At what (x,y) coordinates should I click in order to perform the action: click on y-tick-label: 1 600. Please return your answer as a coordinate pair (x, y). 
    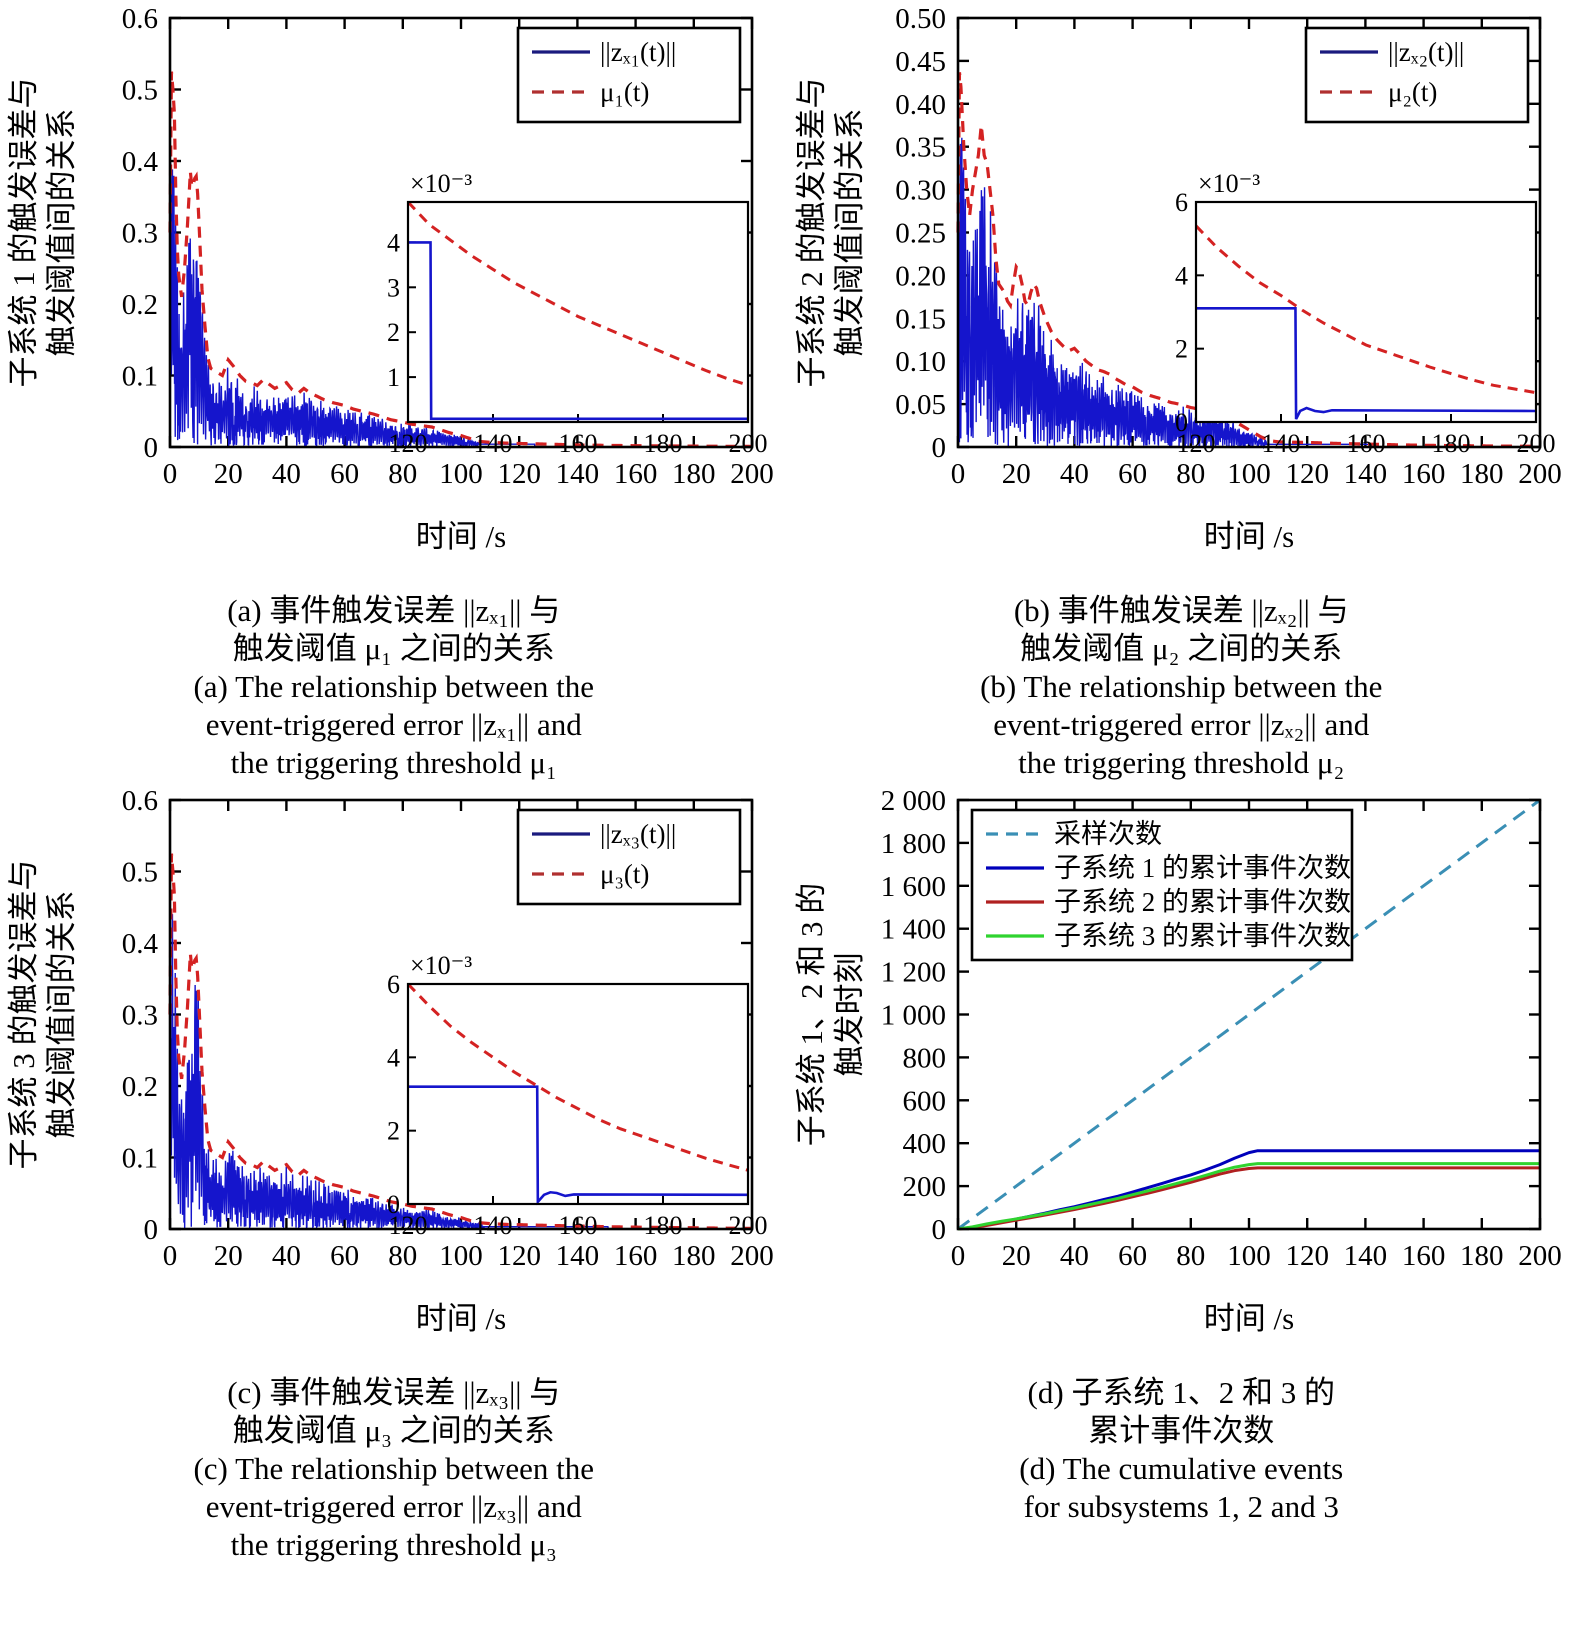
    Looking at the image, I should click on (913, 887).